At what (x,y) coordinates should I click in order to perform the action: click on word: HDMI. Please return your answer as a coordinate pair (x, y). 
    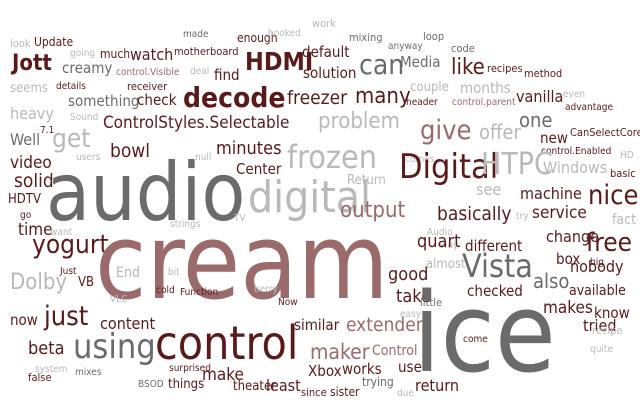
    Looking at the image, I should click on (279, 61).